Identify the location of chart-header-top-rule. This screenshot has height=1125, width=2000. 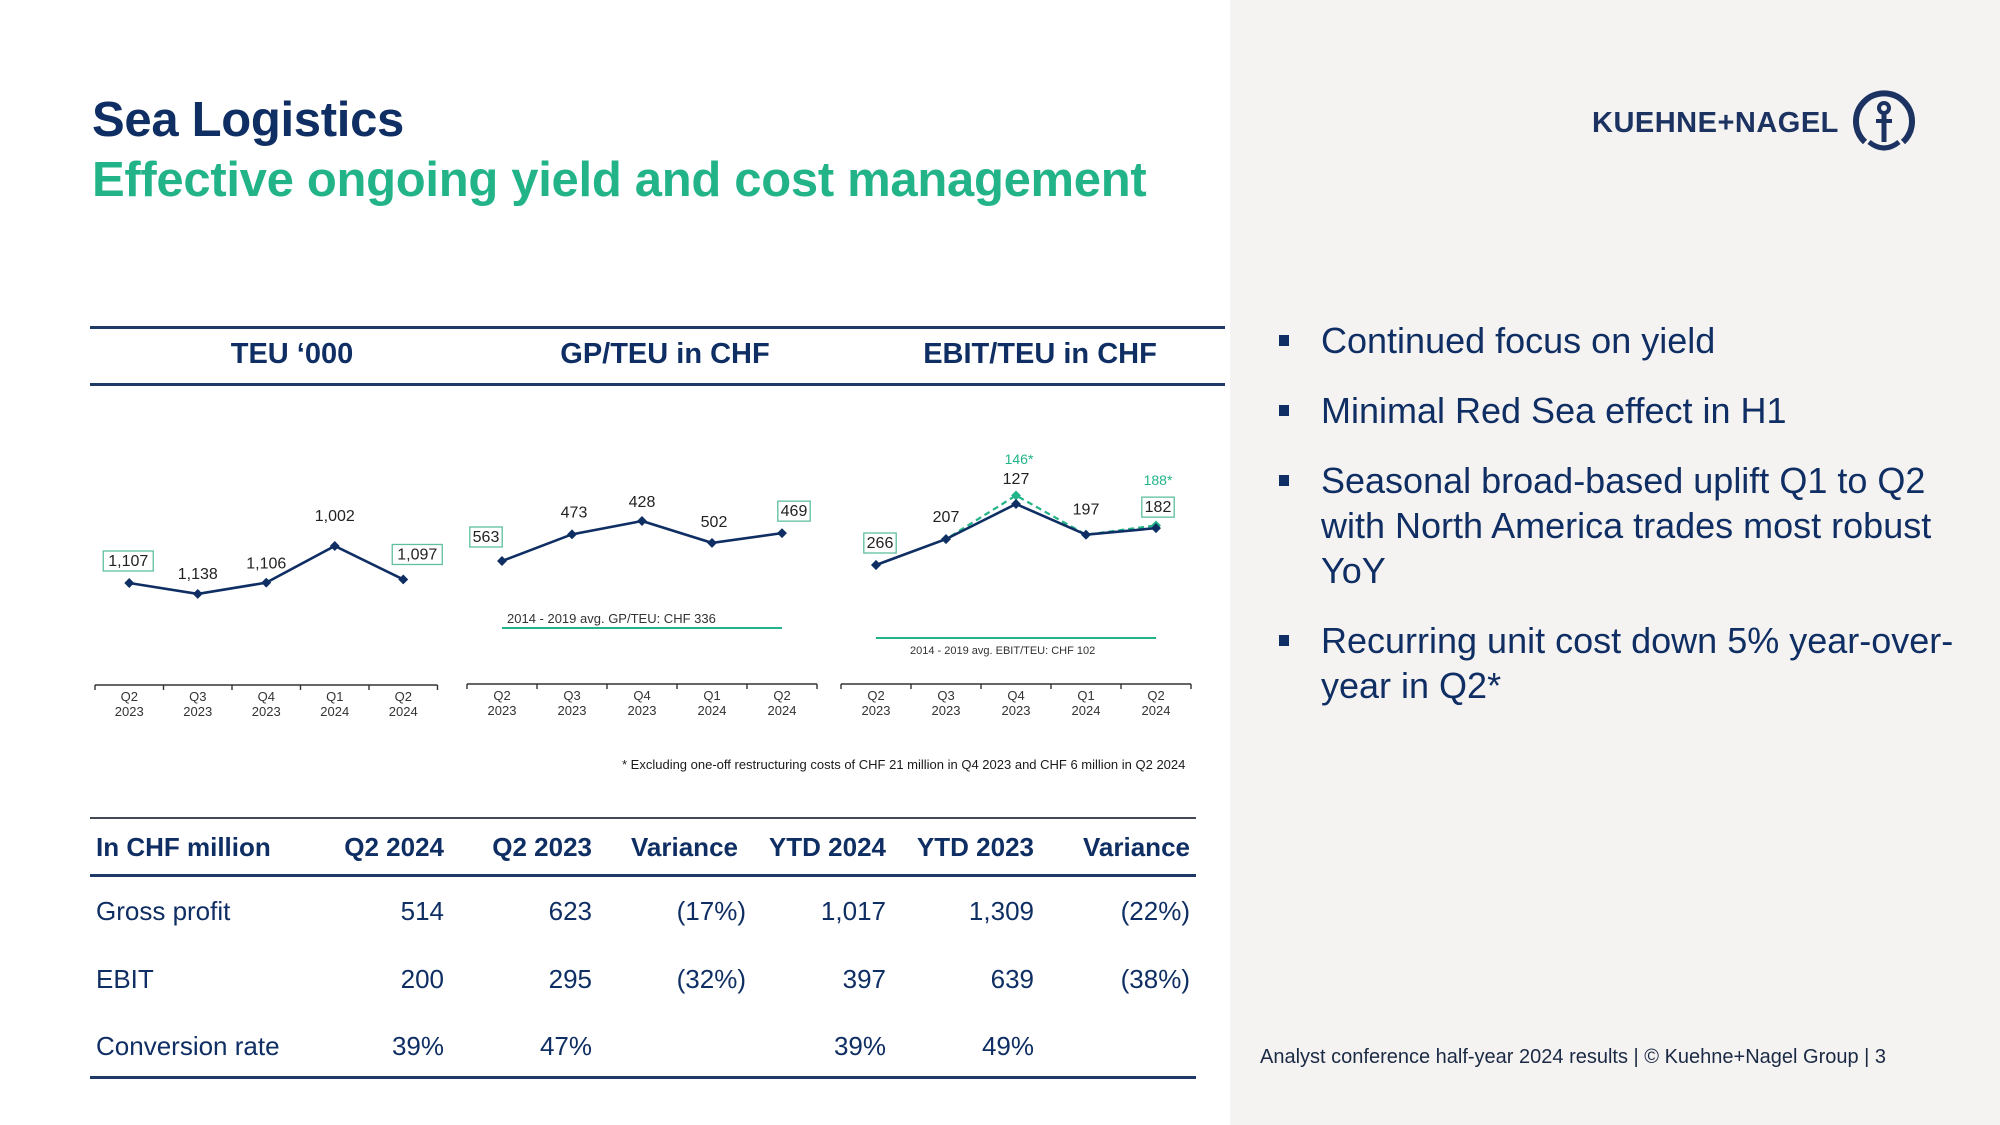
(657, 327).